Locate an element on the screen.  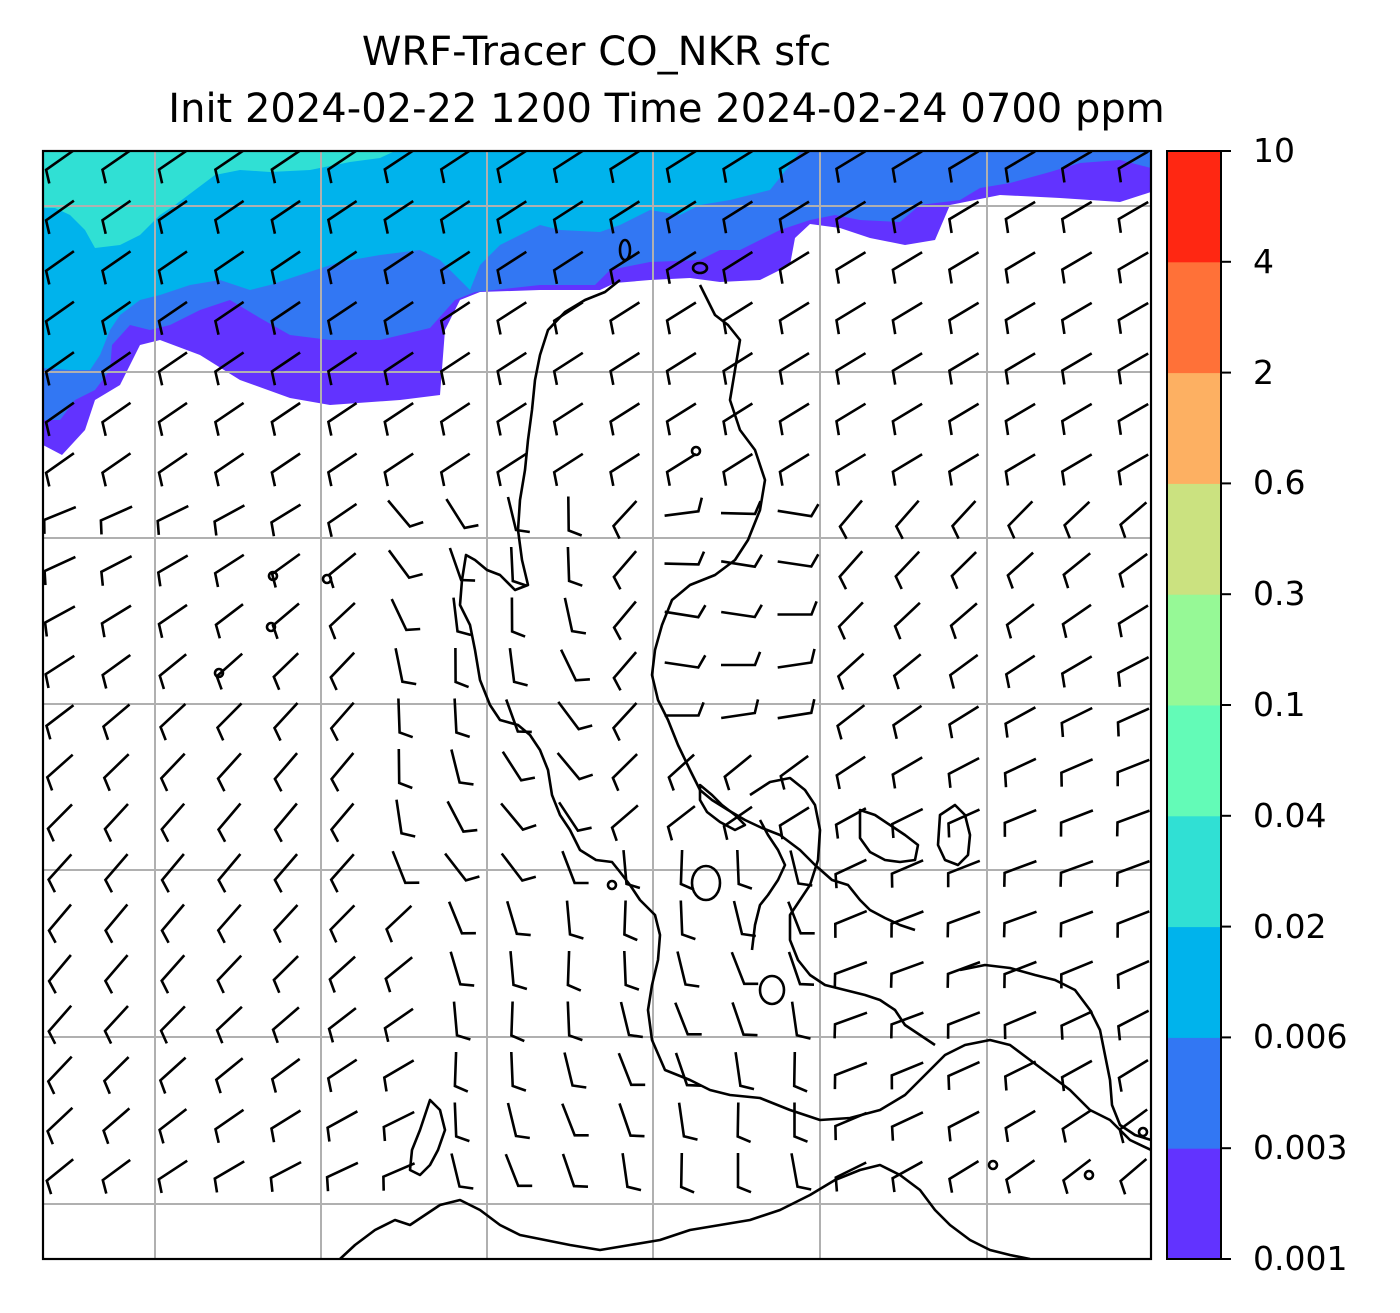
coastline-peninsula-east is located at coordinates (889, 836).